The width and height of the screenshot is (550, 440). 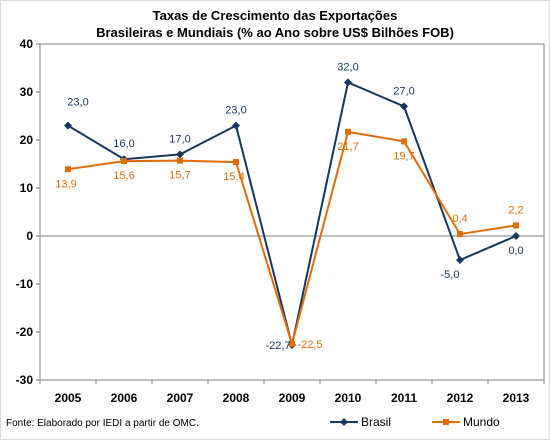 What do you see at coordinates (403, 156) in the screenshot?
I see `data-label-mundo: 19,7` at bounding box center [403, 156].